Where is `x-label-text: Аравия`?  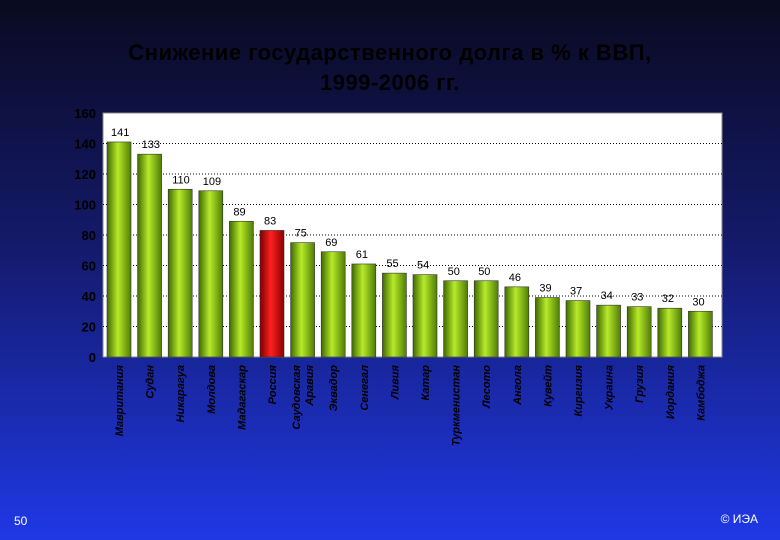
x-label-text: Аравия is located at coordinates (310, 385).